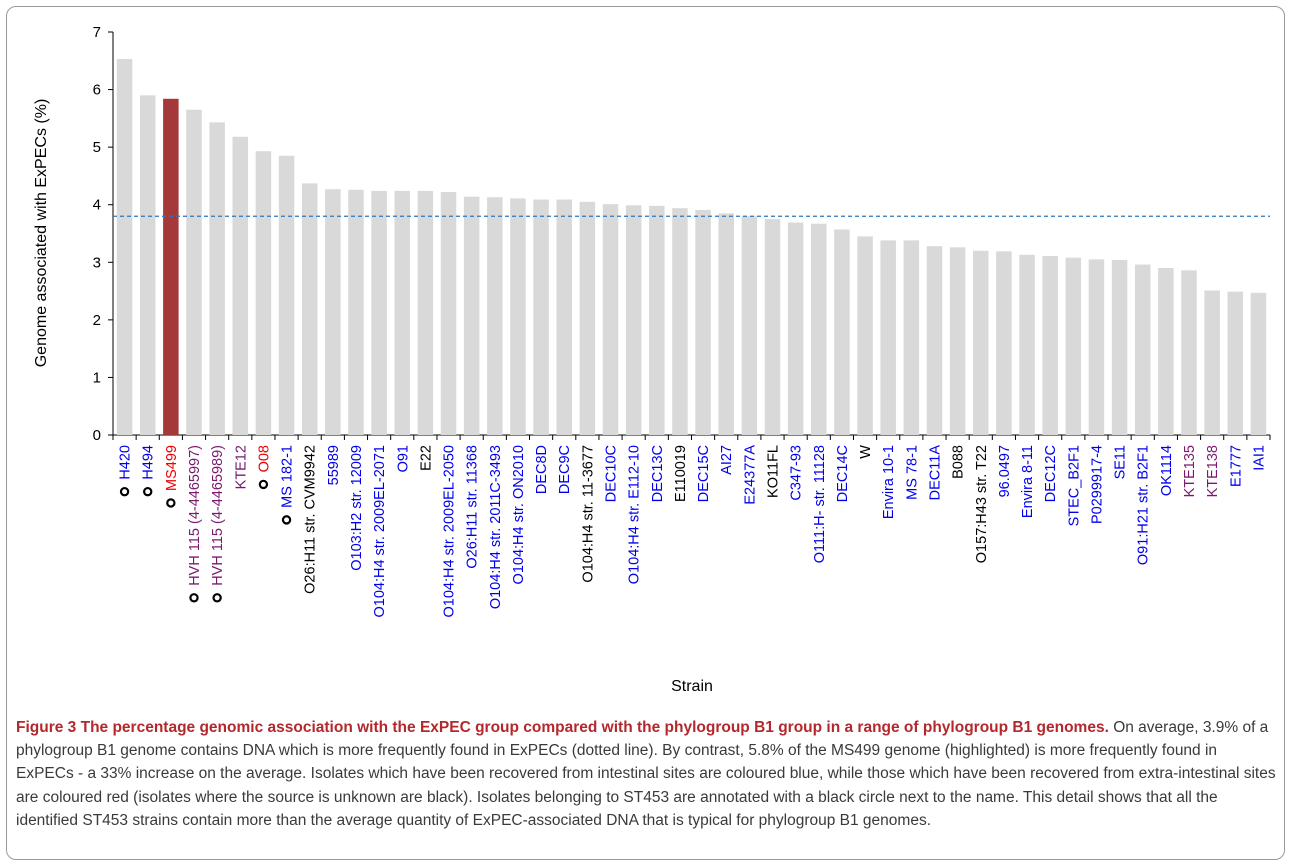  Describe the element at coordinates (541, 317) in the screenshot. I see `bar-dec8d` at that location.